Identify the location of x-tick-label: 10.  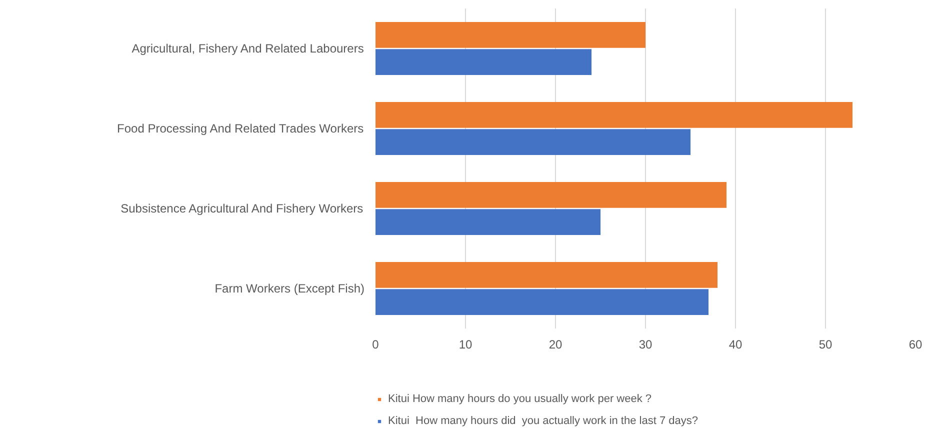
(465, 345).